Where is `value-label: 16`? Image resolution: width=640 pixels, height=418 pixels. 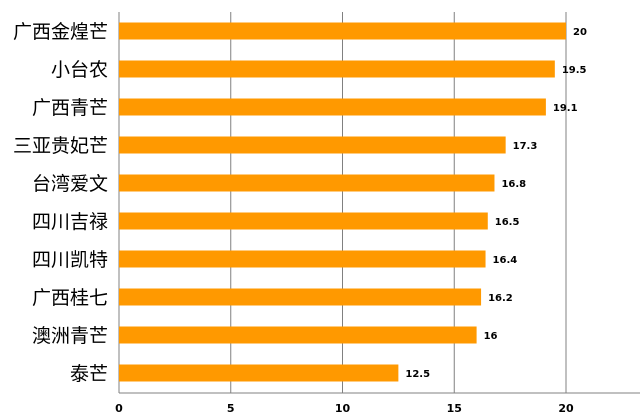
value-label: 16 is located at coordinates (491, 336).